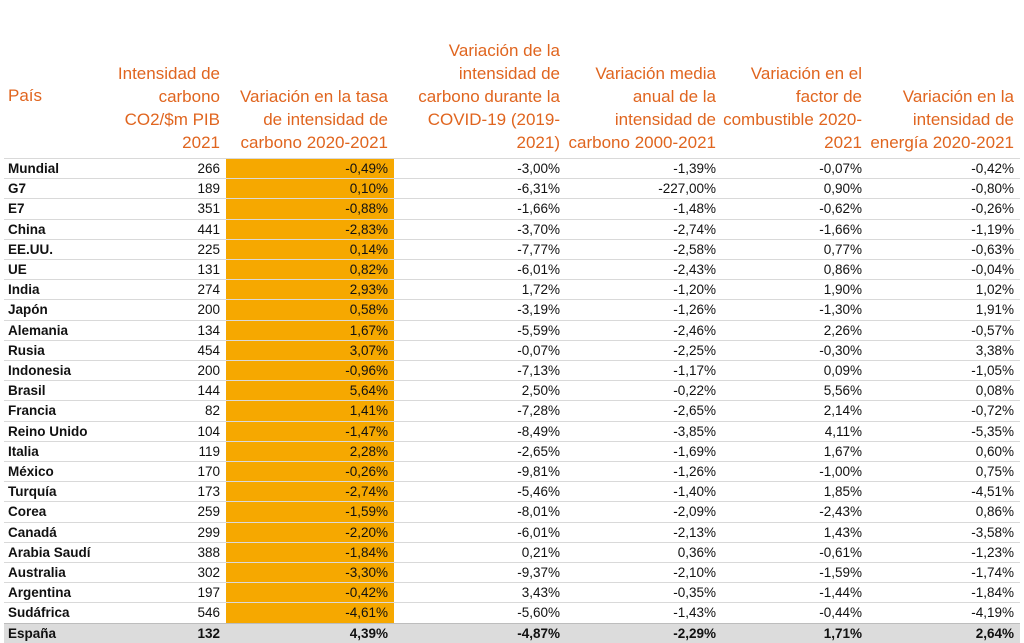  What do you see at coordinates (944, 229) in the screenshot?
I see `energy-intensity-cell: -1,19%` at bounding box center [944, 229].